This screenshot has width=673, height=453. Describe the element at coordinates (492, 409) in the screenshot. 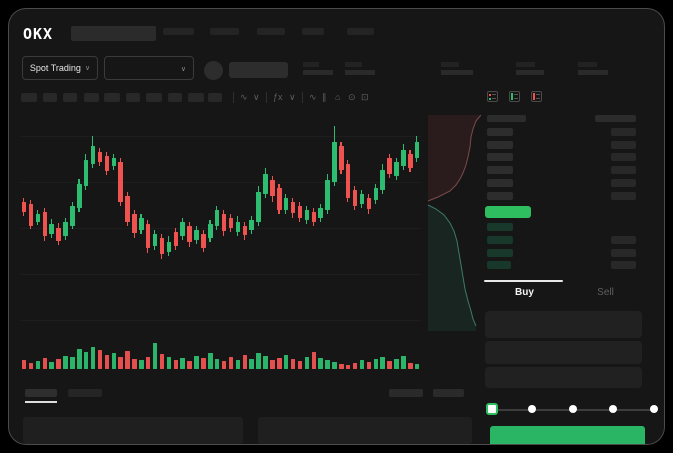

I see `amount-slider-handle` at that location.